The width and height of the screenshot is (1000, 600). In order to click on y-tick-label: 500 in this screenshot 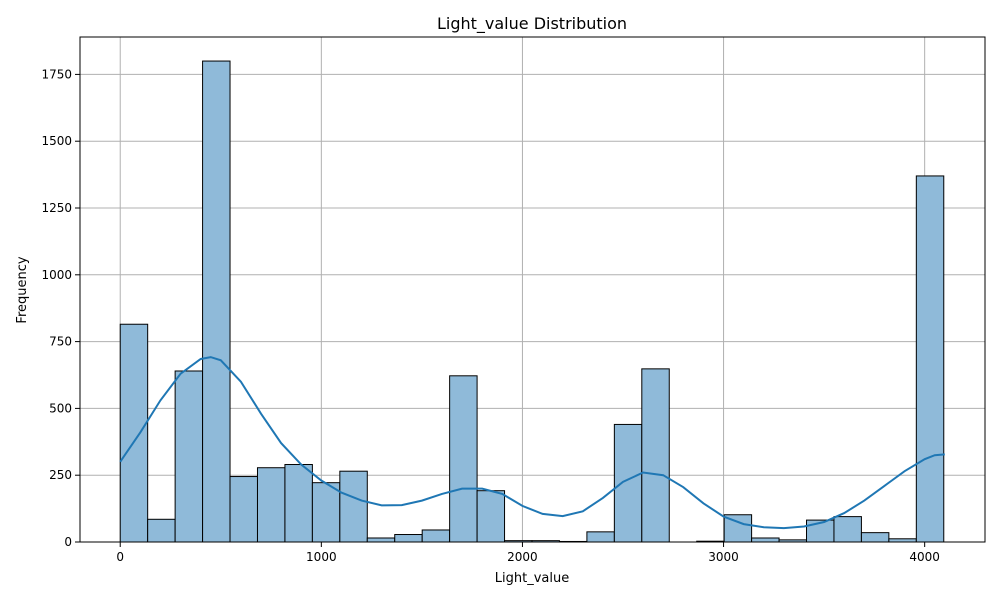, I will do `click(60, 408)`.